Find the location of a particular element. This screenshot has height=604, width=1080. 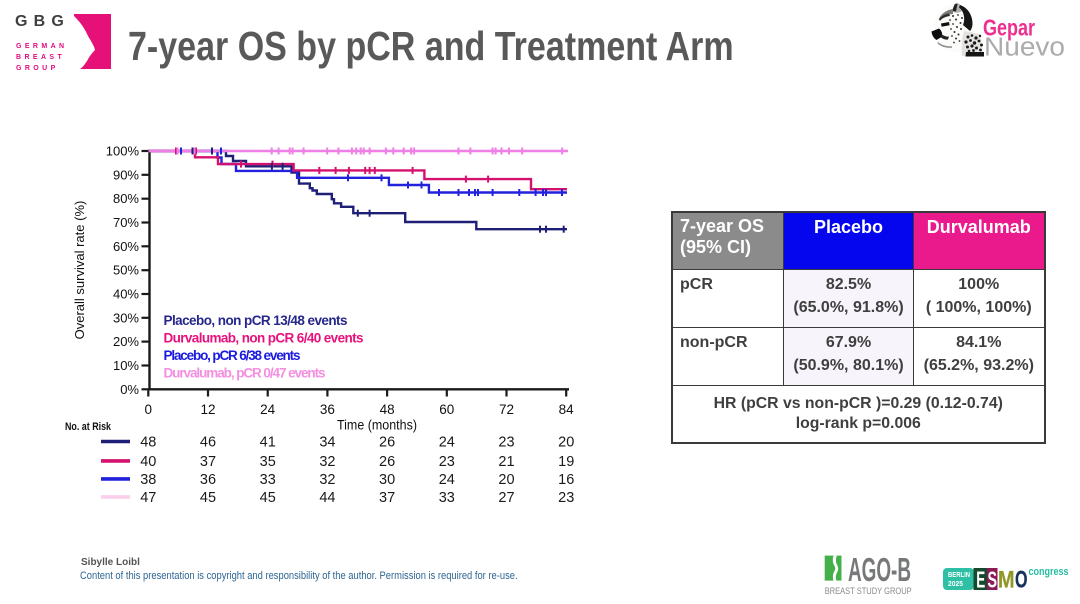

svg-text: 84 is located at coordinates (567, 409).